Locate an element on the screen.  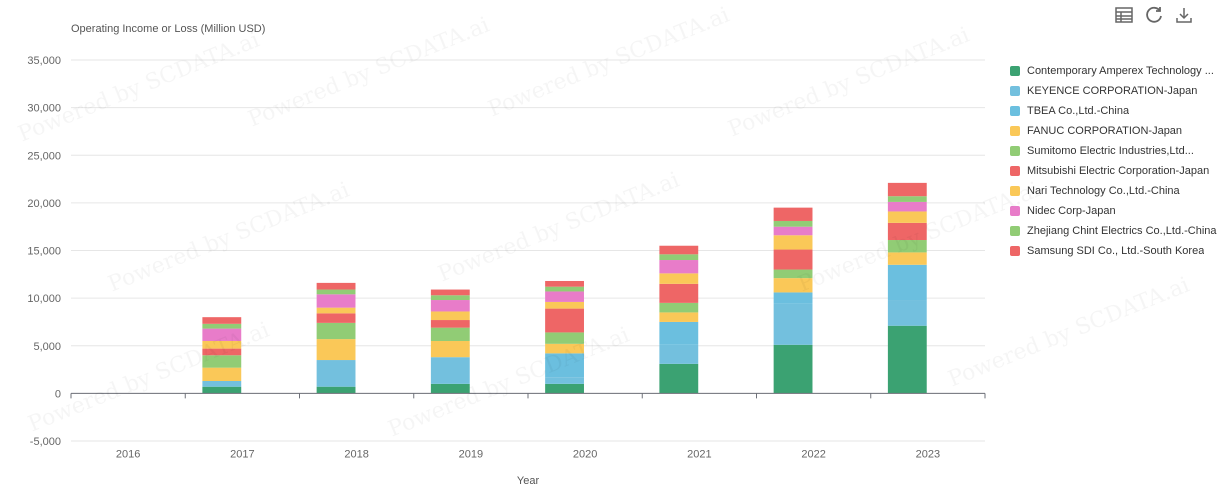
x-tick-label: 2017 is located at coordinates (242, 454).